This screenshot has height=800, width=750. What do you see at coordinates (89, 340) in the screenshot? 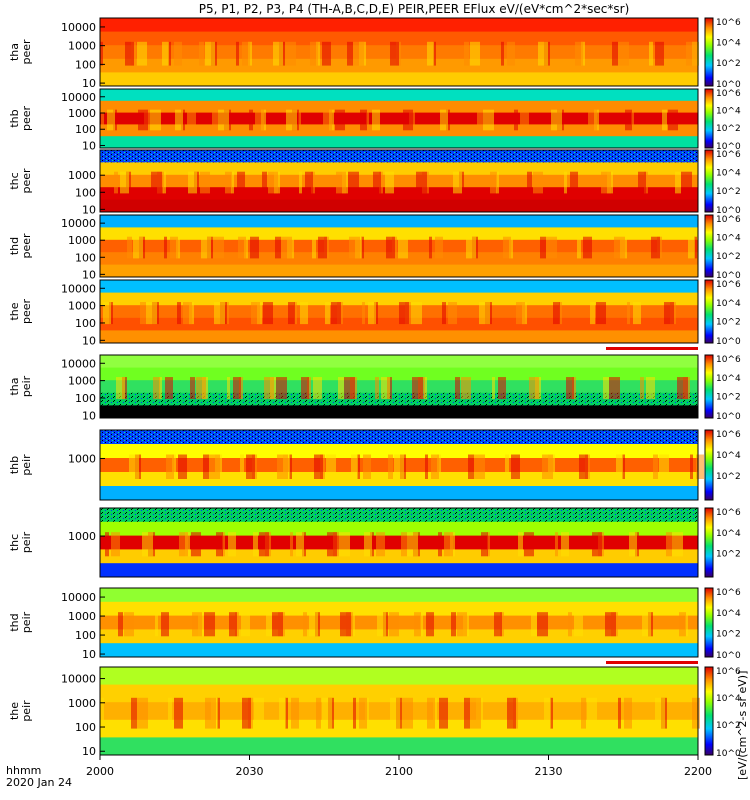
I see `y-tick-label: 10` at bounding box center [89, 340].